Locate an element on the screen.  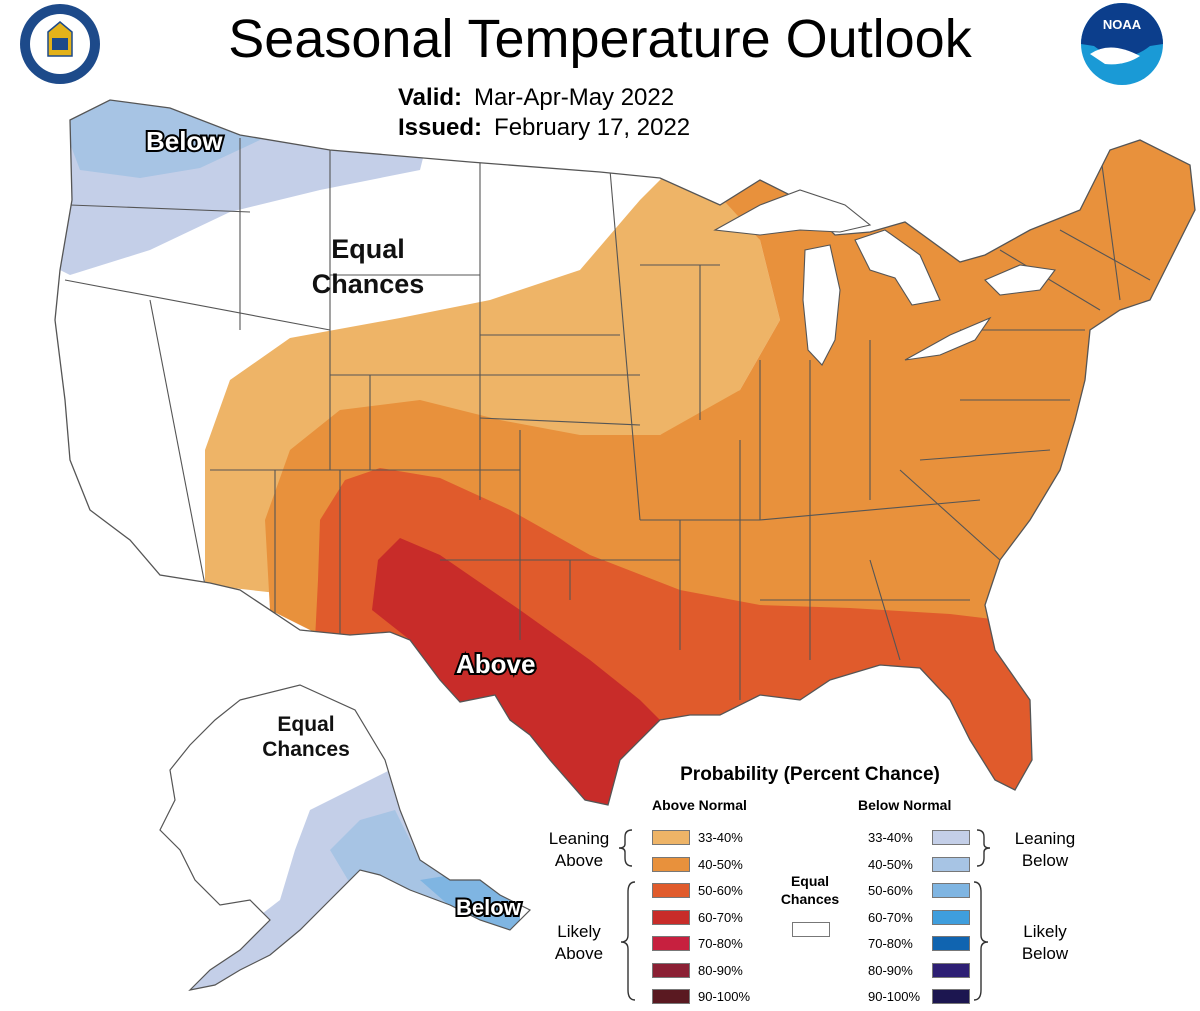
label-equal-chances-west-line2: Chances is located at coordinates (368, 284).